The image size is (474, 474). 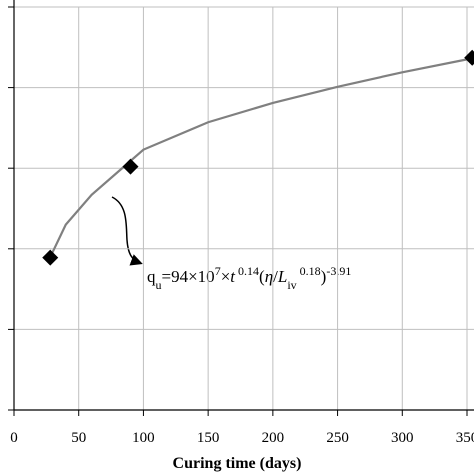 What do you see at coordinates (262, 276) in the screenshot?
I see `annotation-part: (` at bounding box center [262, 276].